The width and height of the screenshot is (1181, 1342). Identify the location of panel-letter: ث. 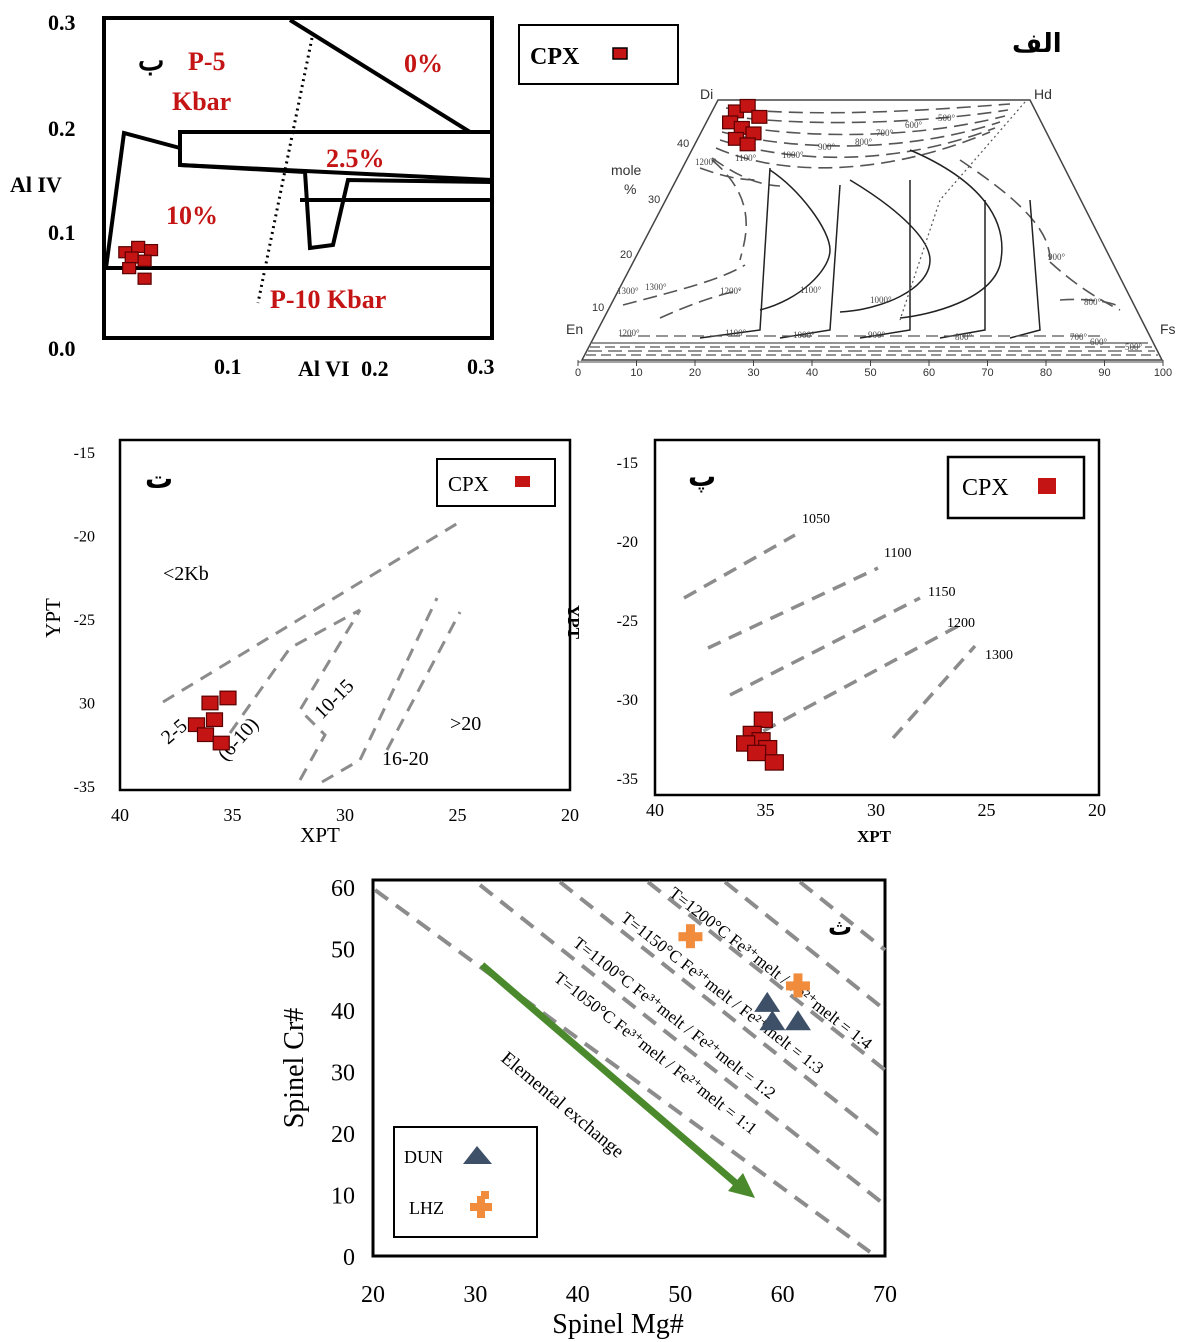
(840, 927).